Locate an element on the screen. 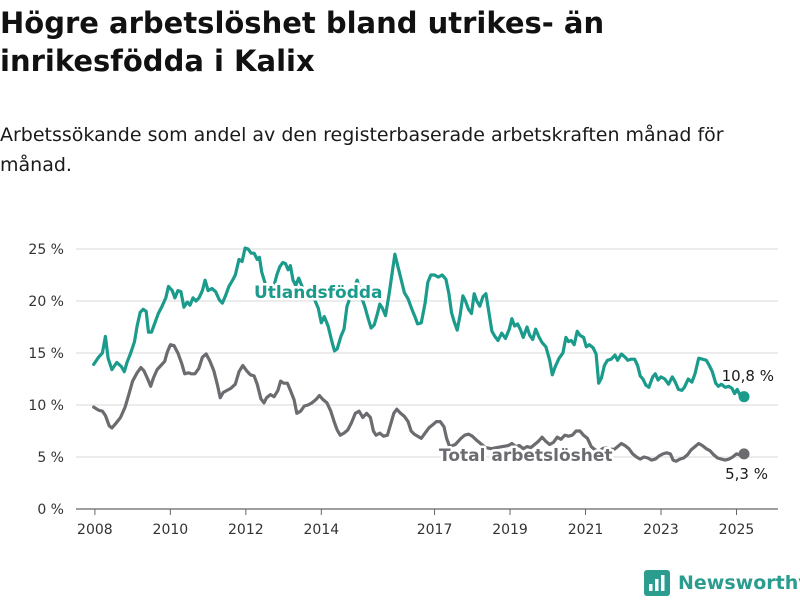  x-tick-label: 2021 is located at coordinates (586, 530).